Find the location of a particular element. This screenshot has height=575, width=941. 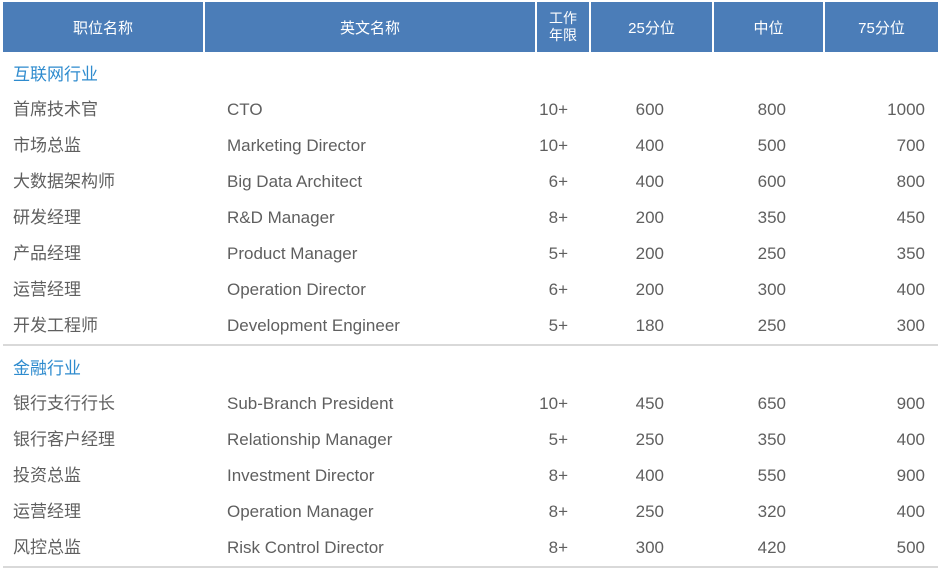

cell-p25: 180 is located at coordinates (649, 325).